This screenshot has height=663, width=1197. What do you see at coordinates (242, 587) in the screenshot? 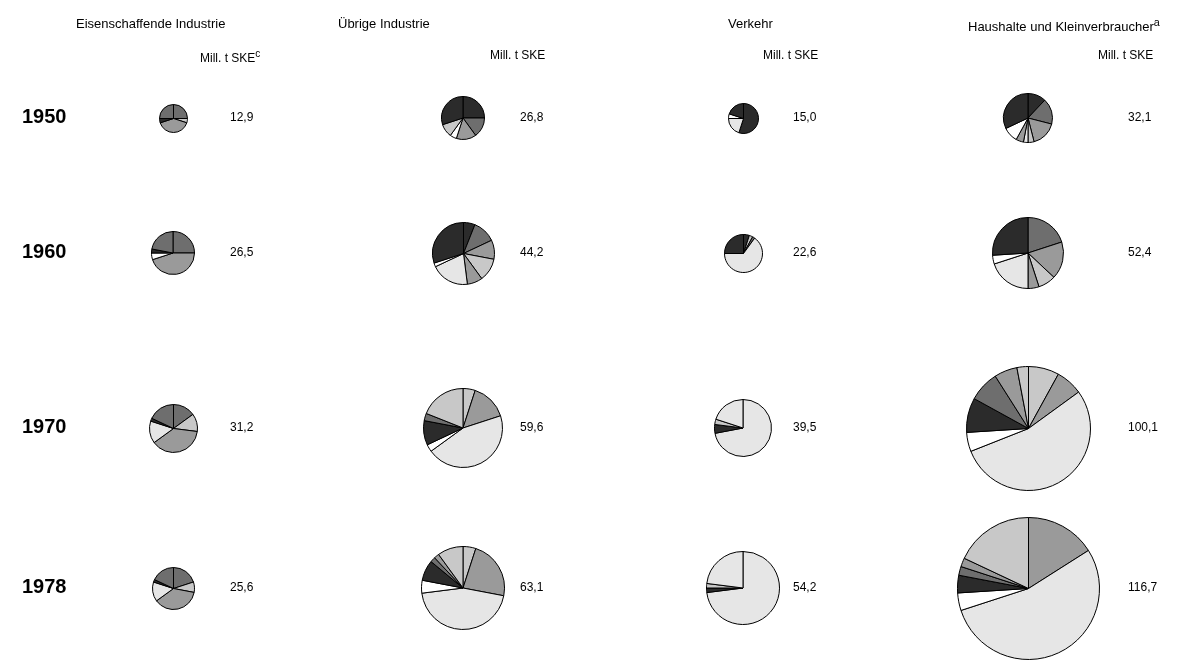
I see `text: 25,6` at bounding box center [242, 587].